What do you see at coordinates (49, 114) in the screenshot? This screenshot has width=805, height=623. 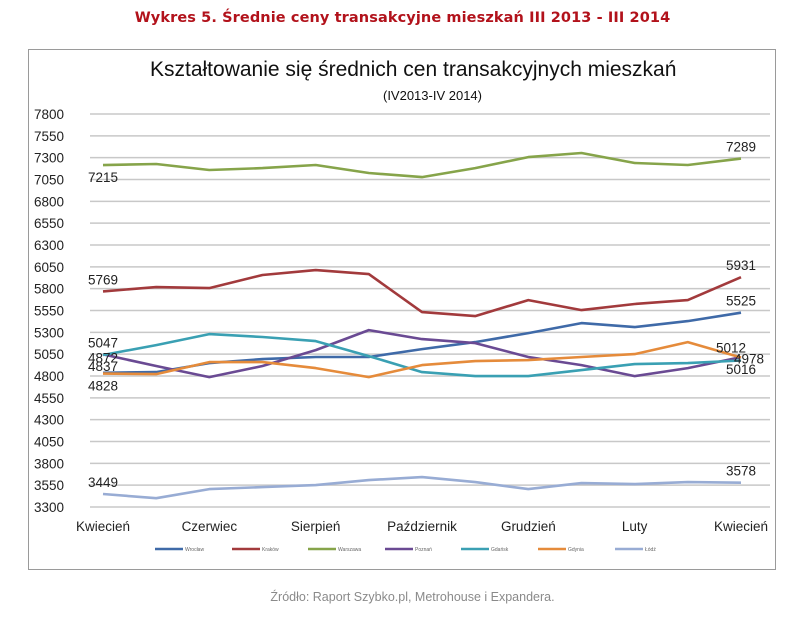 I see `y-tick-label: 7800` at bounding box center [49, 114].